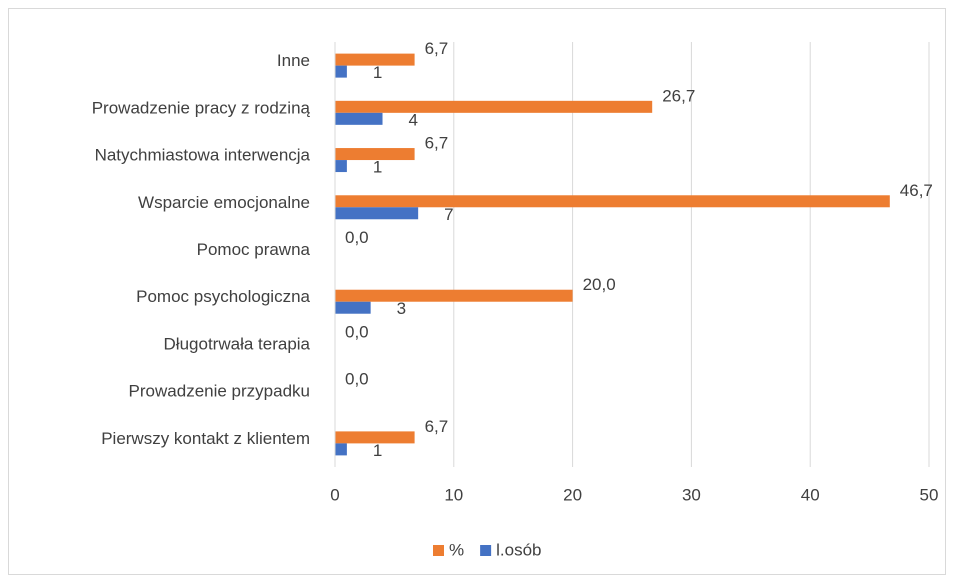  Describe the element at coordinates (201, 107) in the screenshot. I see `y-tick-label: Prowadzenie pracy z rodziną` at that location.